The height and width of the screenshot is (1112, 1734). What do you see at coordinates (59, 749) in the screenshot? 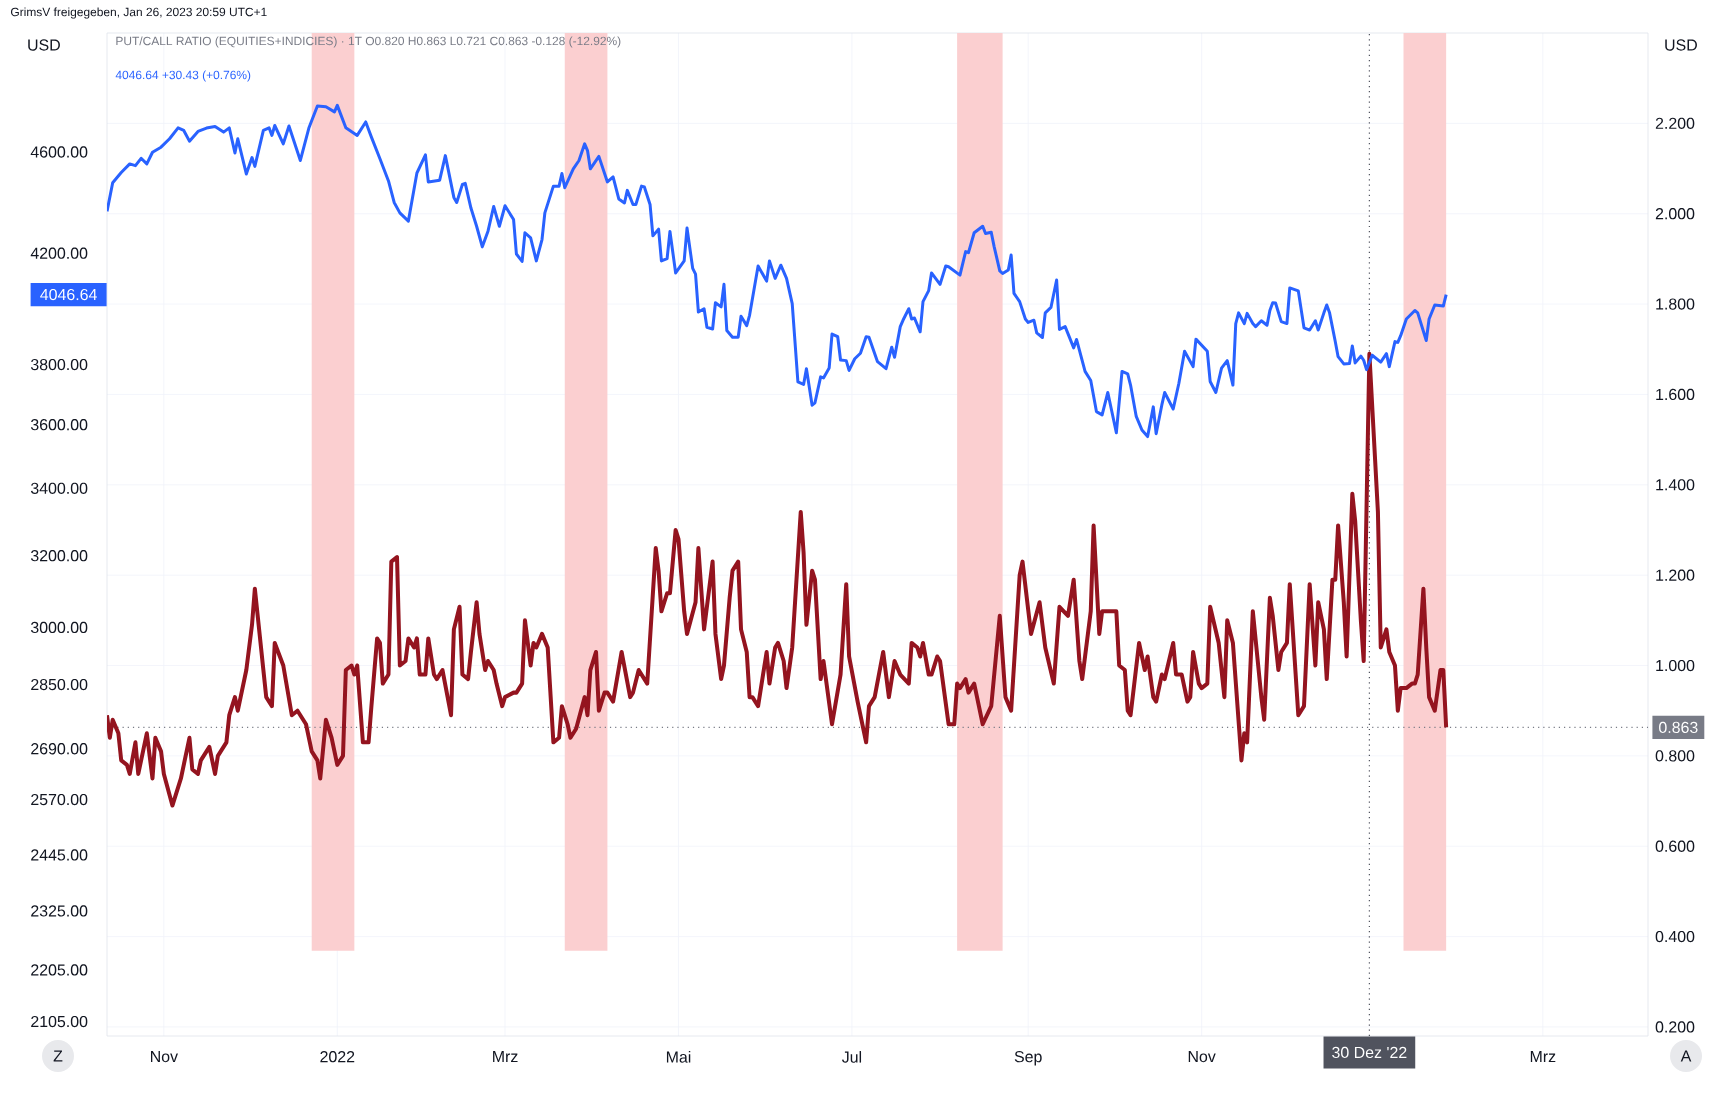
I see `y-tick-label: 2690.00` at bounding box center [59, 749].